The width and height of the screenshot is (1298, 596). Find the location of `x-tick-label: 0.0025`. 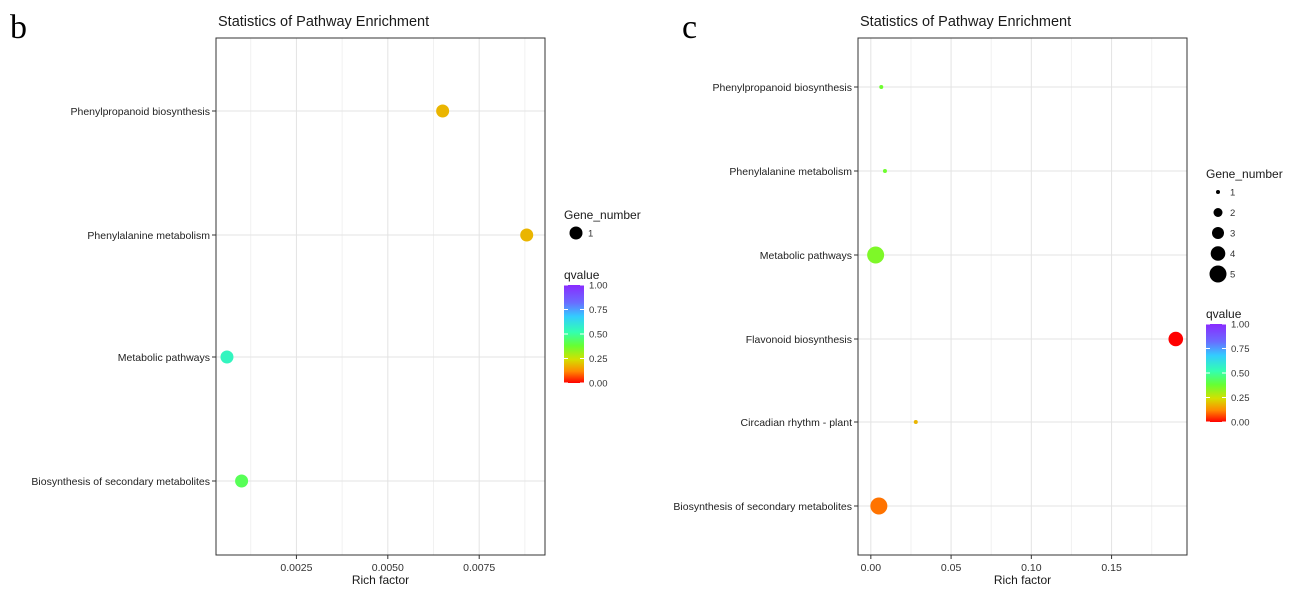

x-tick-label: 0.0025 is located at coordinates (296, 568).